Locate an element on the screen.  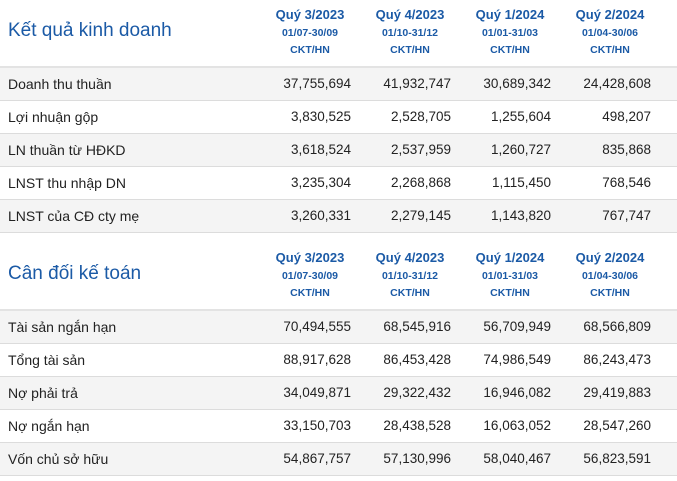
row-value: 16,946,082 is located at coordinates (517, 392).